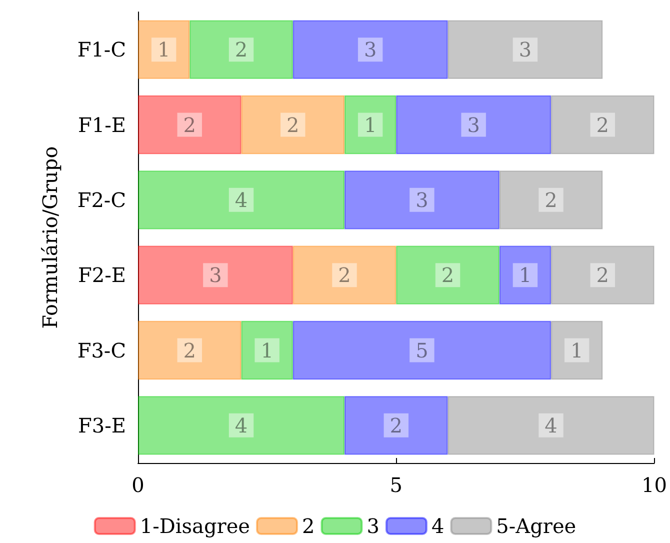  I want to click on x-tick-label: 10, so click(654, 485).